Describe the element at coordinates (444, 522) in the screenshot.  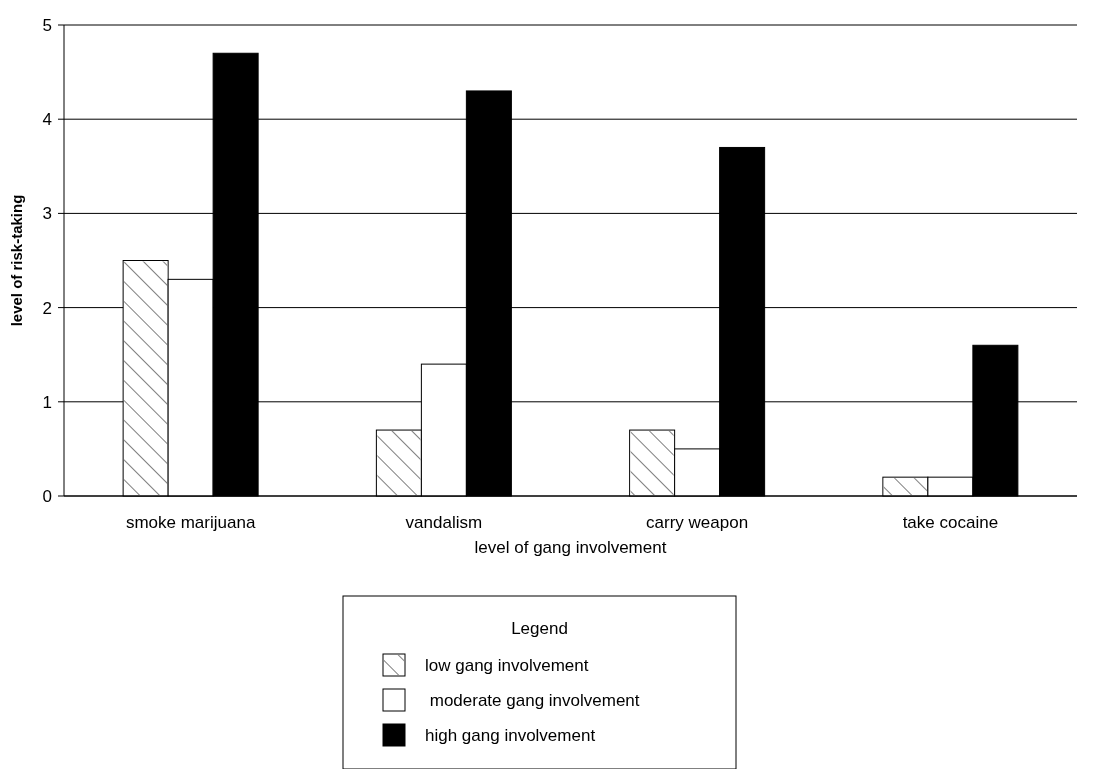
I see `x-tick-label: vandalism` at that location.